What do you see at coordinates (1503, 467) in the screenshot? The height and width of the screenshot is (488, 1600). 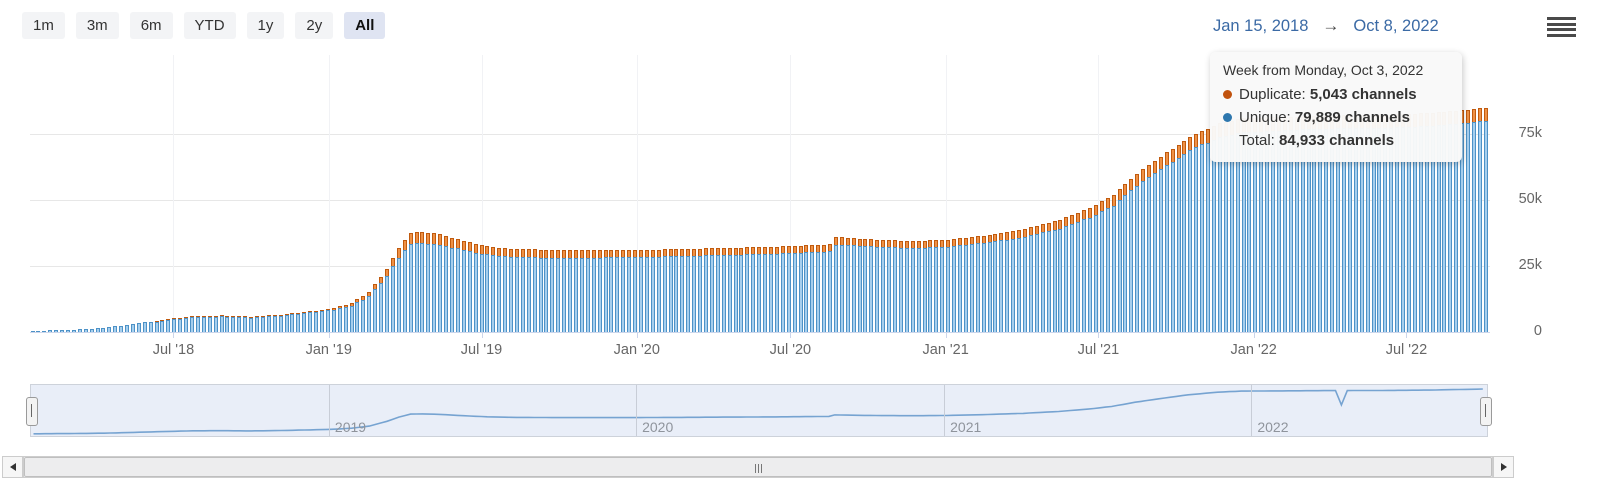 I see `scrollbar-right-arrow-button` at bounding box center [1503, 467].